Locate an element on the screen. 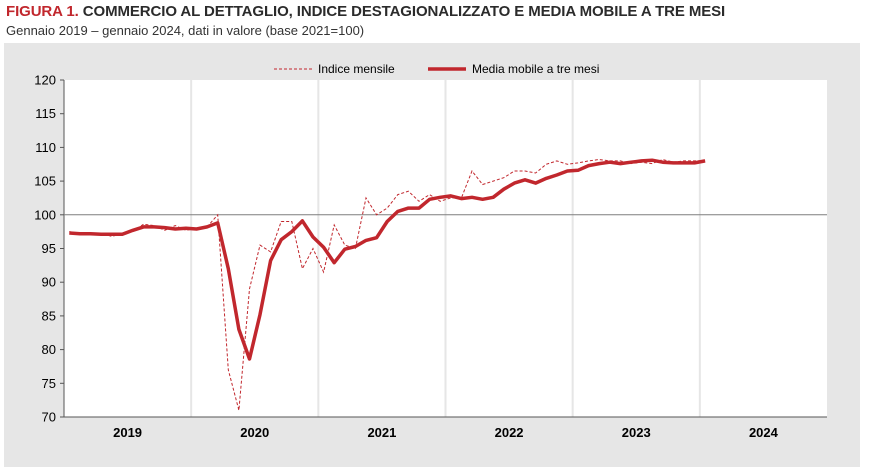 This screenshot has width=870, height=474. y-tick-label: 105 is located at coordinates (45, 181).